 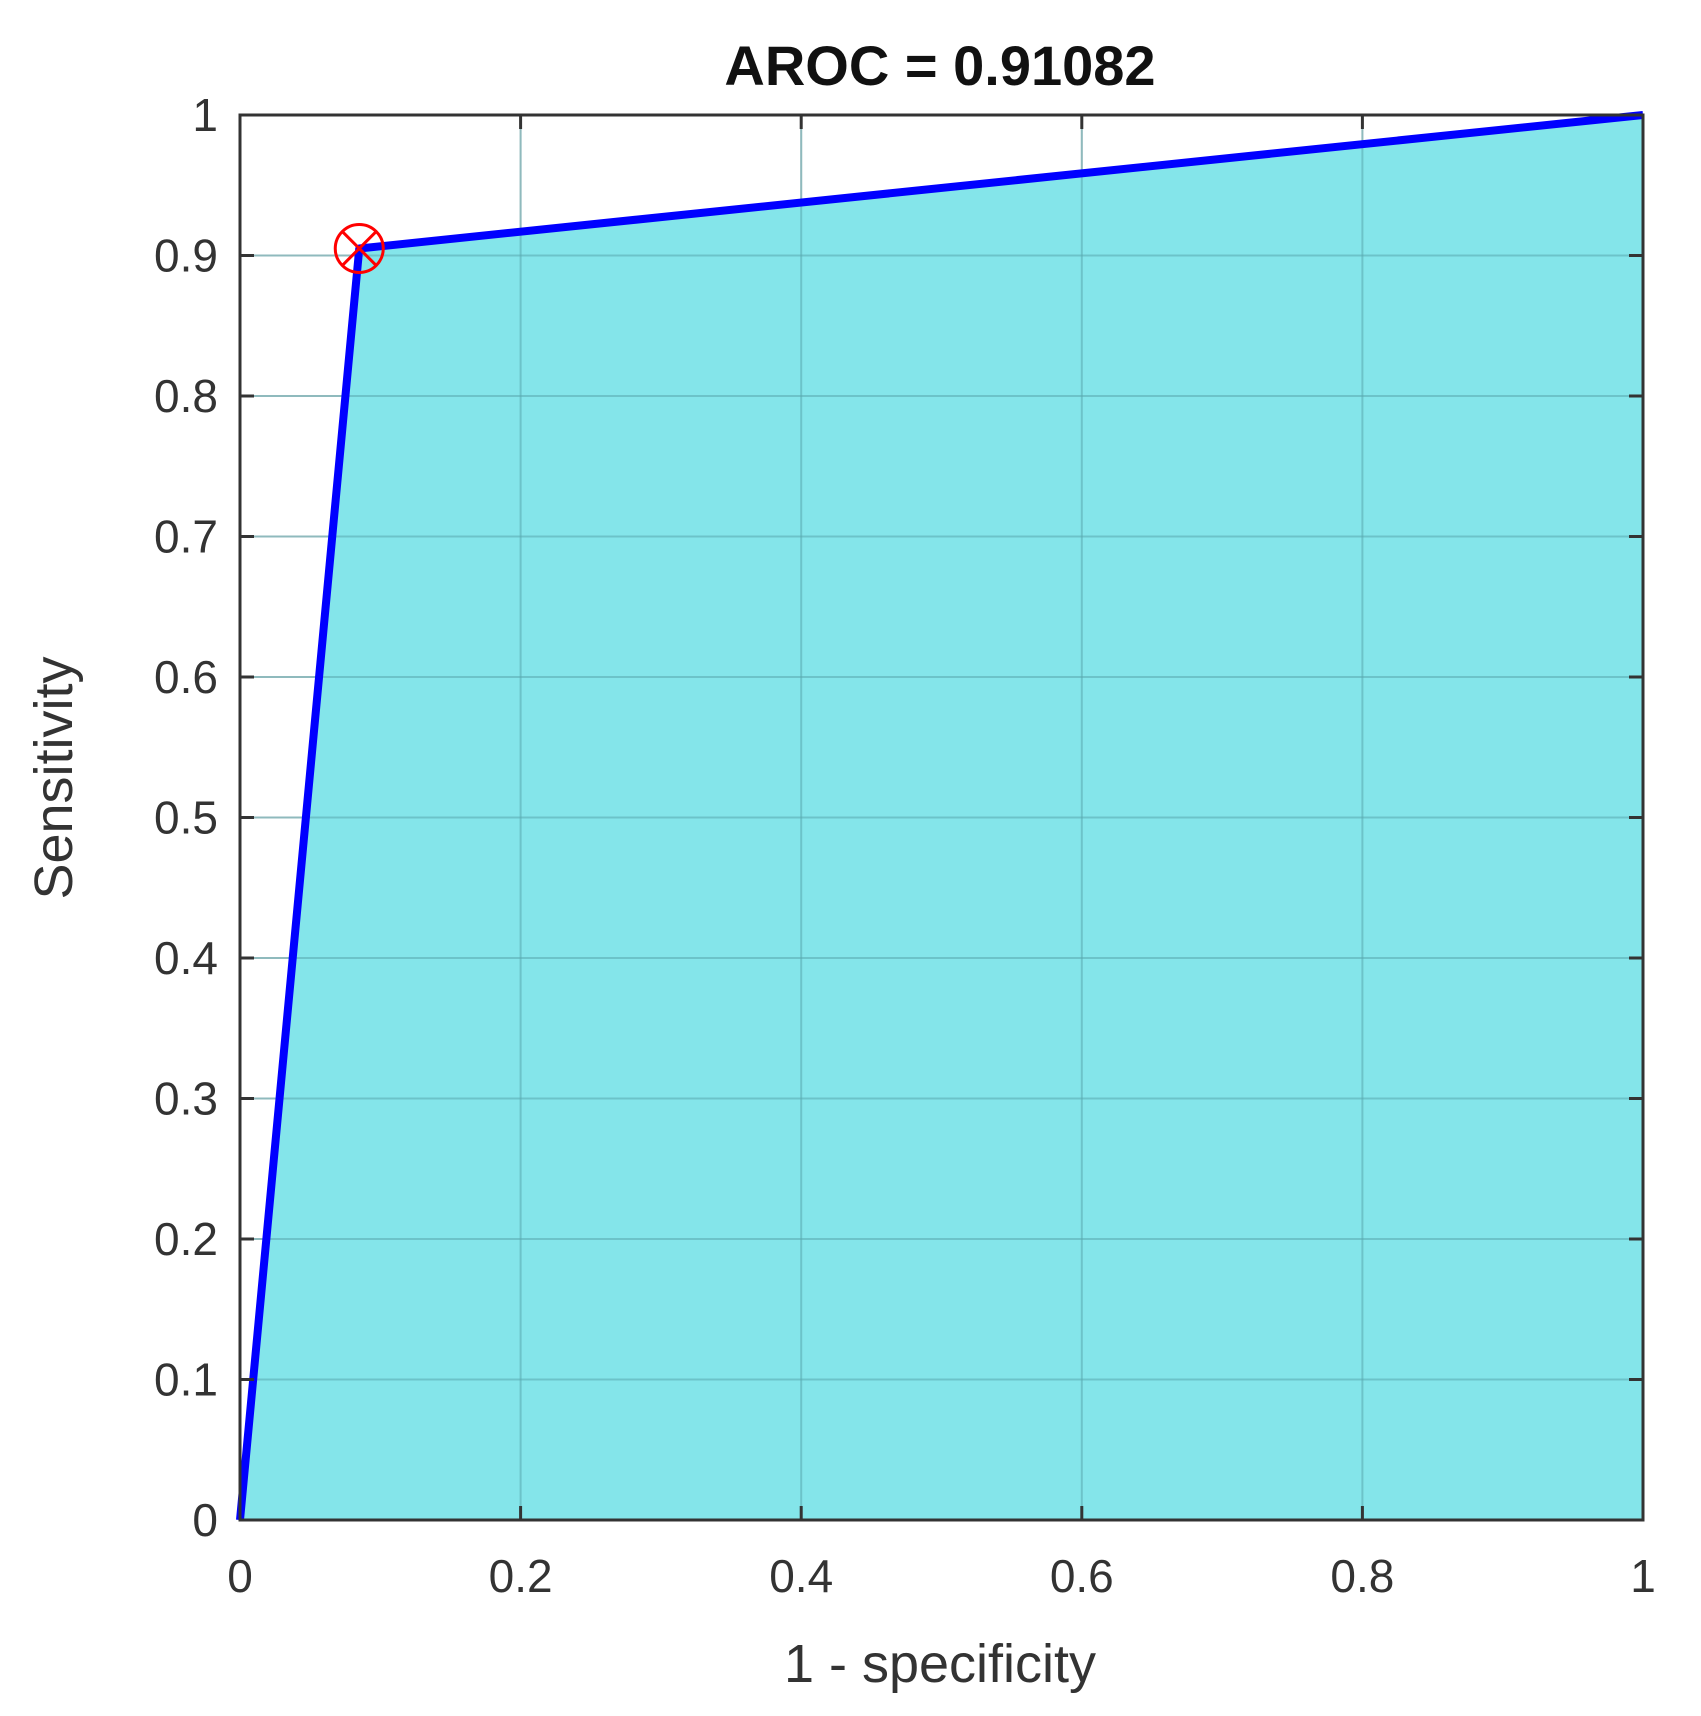 I want to click on y-tick-label: 0.9, so click(x=186, y=256).